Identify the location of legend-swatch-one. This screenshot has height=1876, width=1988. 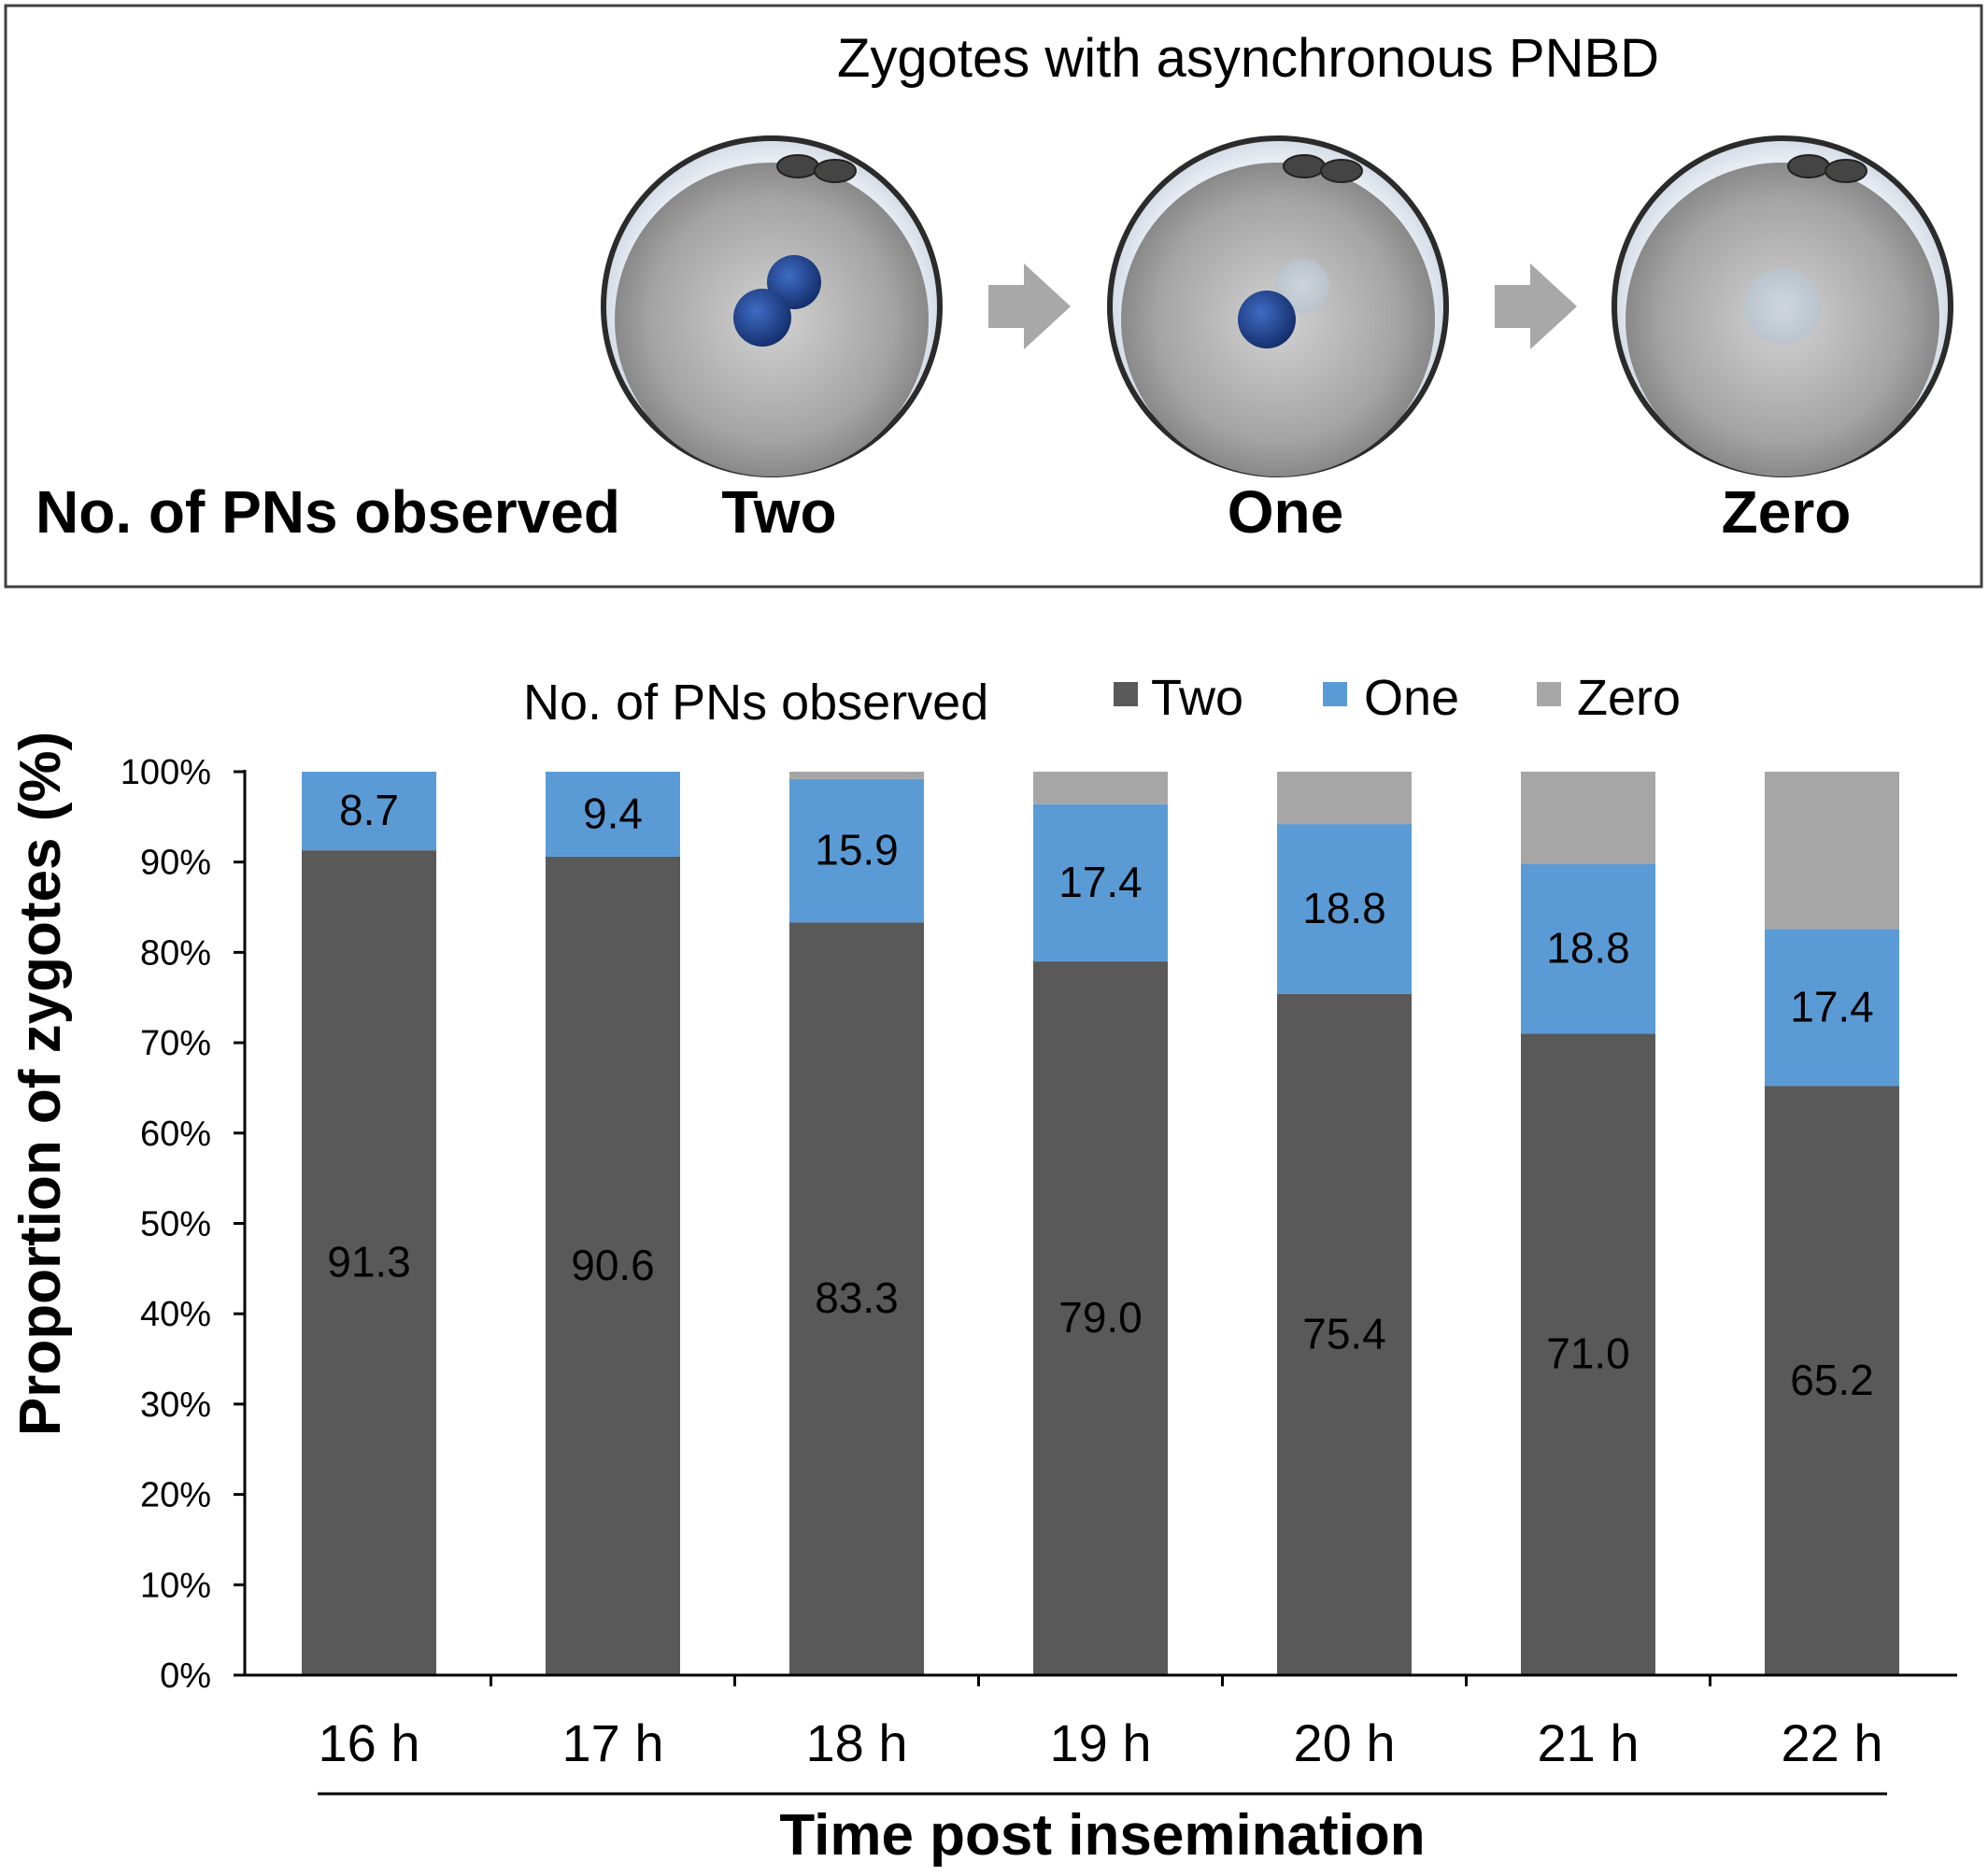
(1335, 694).